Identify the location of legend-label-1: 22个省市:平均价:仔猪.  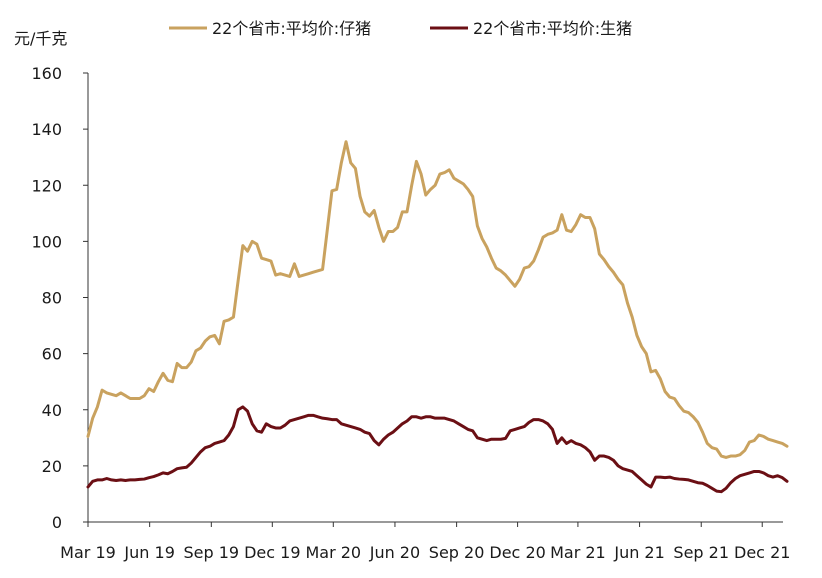
(291, 28).